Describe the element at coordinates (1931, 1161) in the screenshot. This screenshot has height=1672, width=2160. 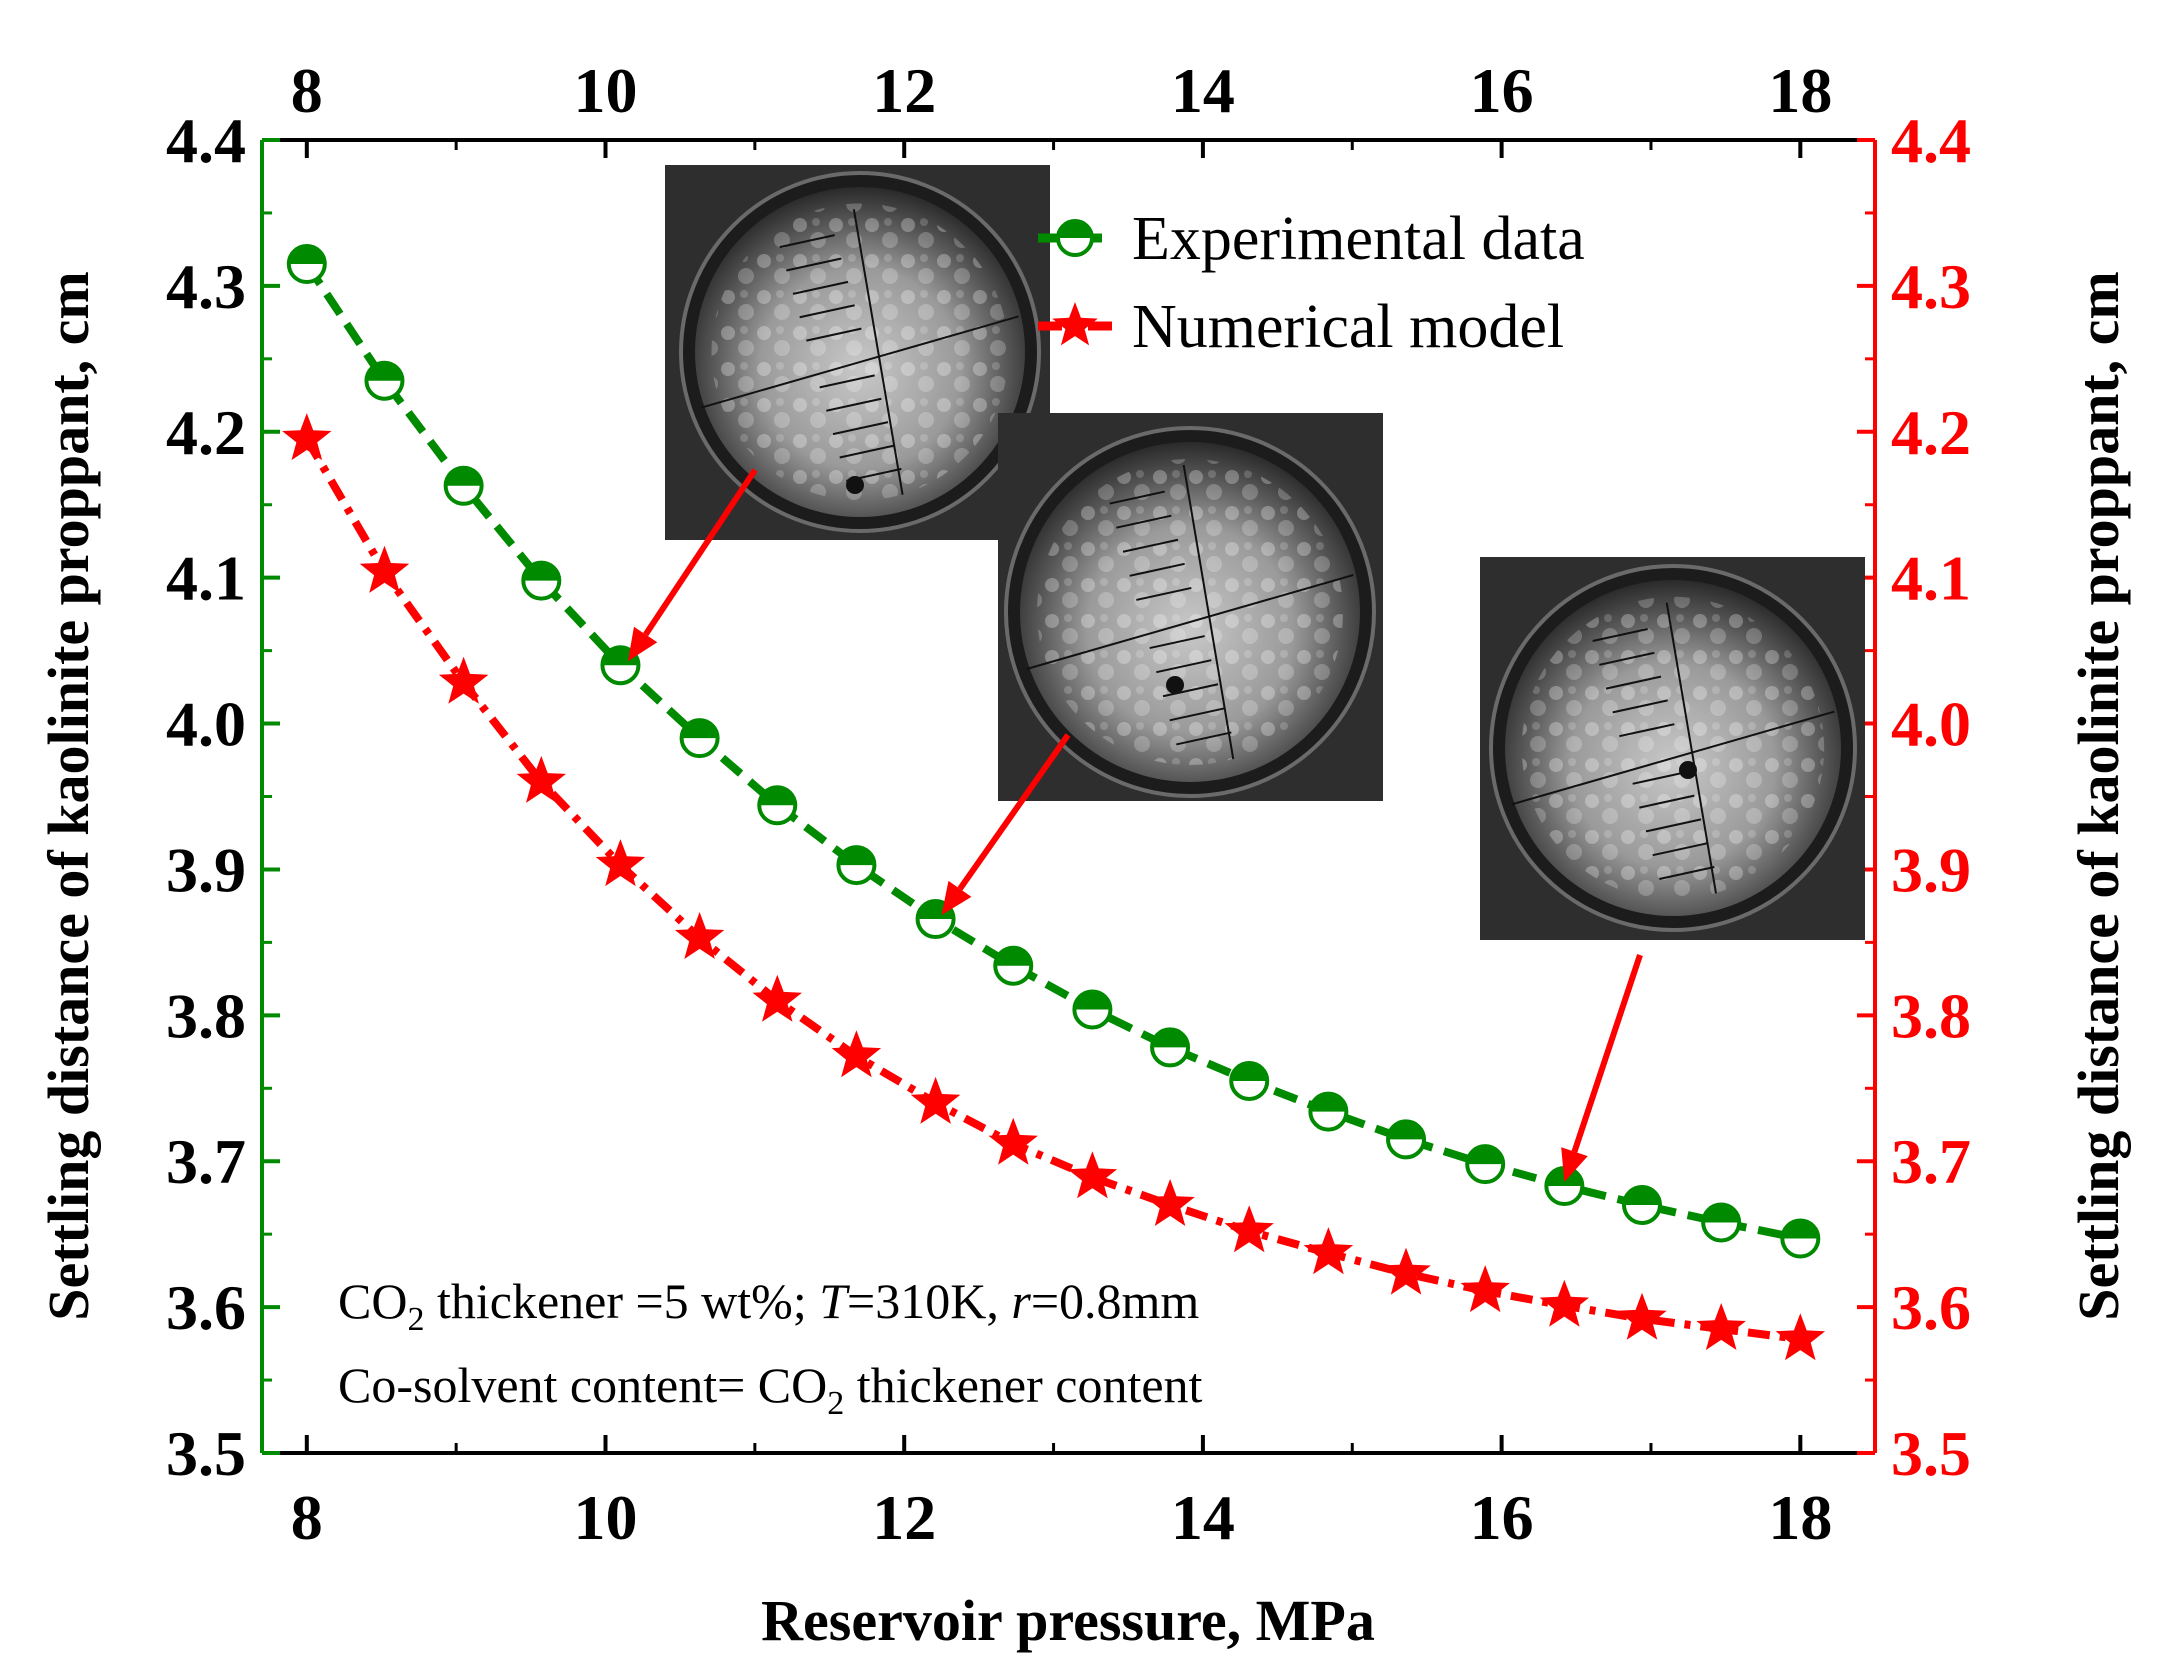
I see `y-tick-label-right: 3.7` at that location.